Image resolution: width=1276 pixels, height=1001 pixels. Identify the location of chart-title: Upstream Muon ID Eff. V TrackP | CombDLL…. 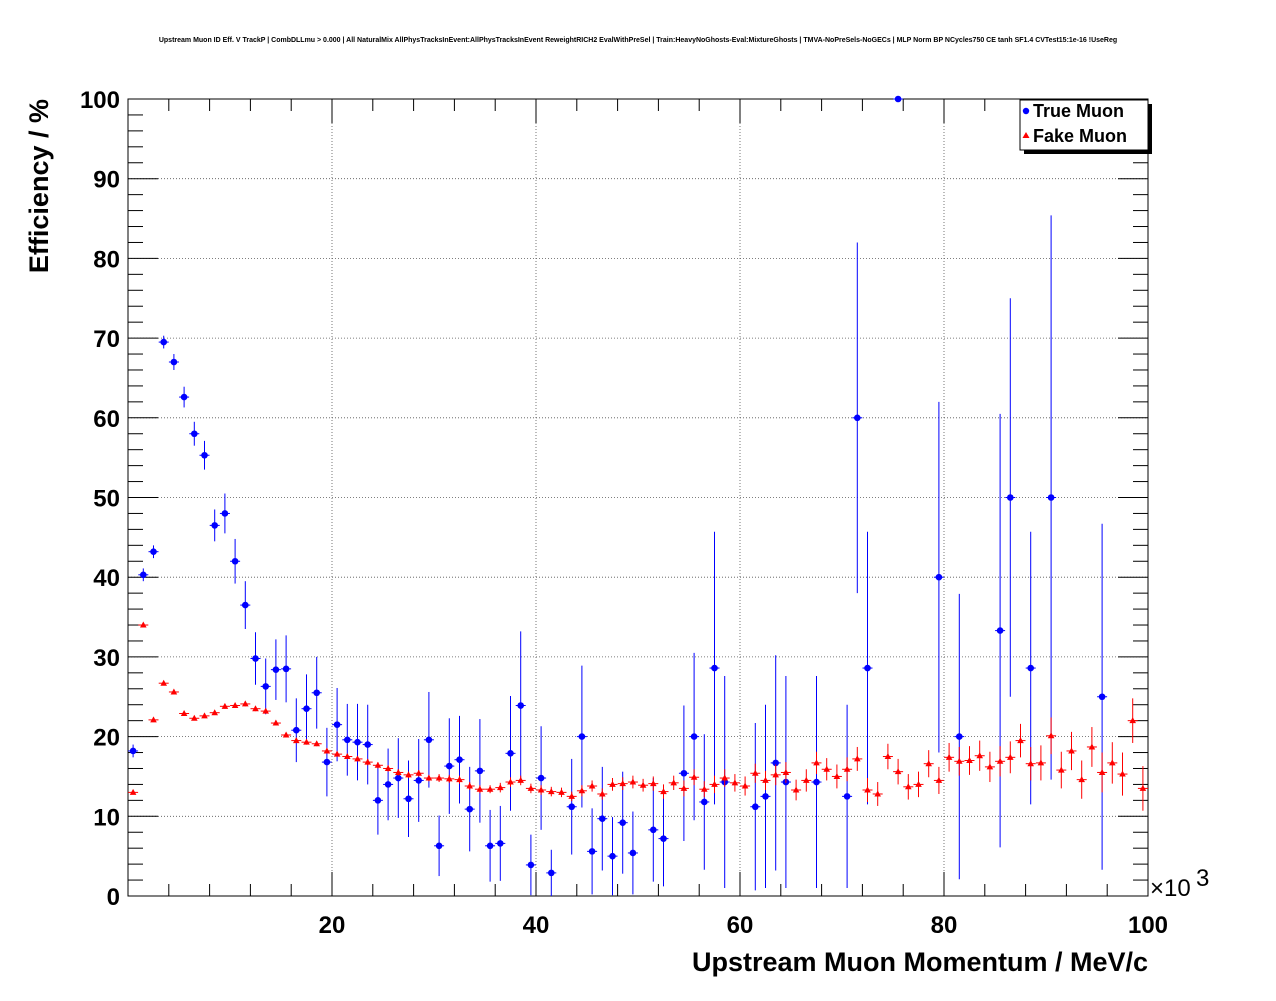
(638, 40).